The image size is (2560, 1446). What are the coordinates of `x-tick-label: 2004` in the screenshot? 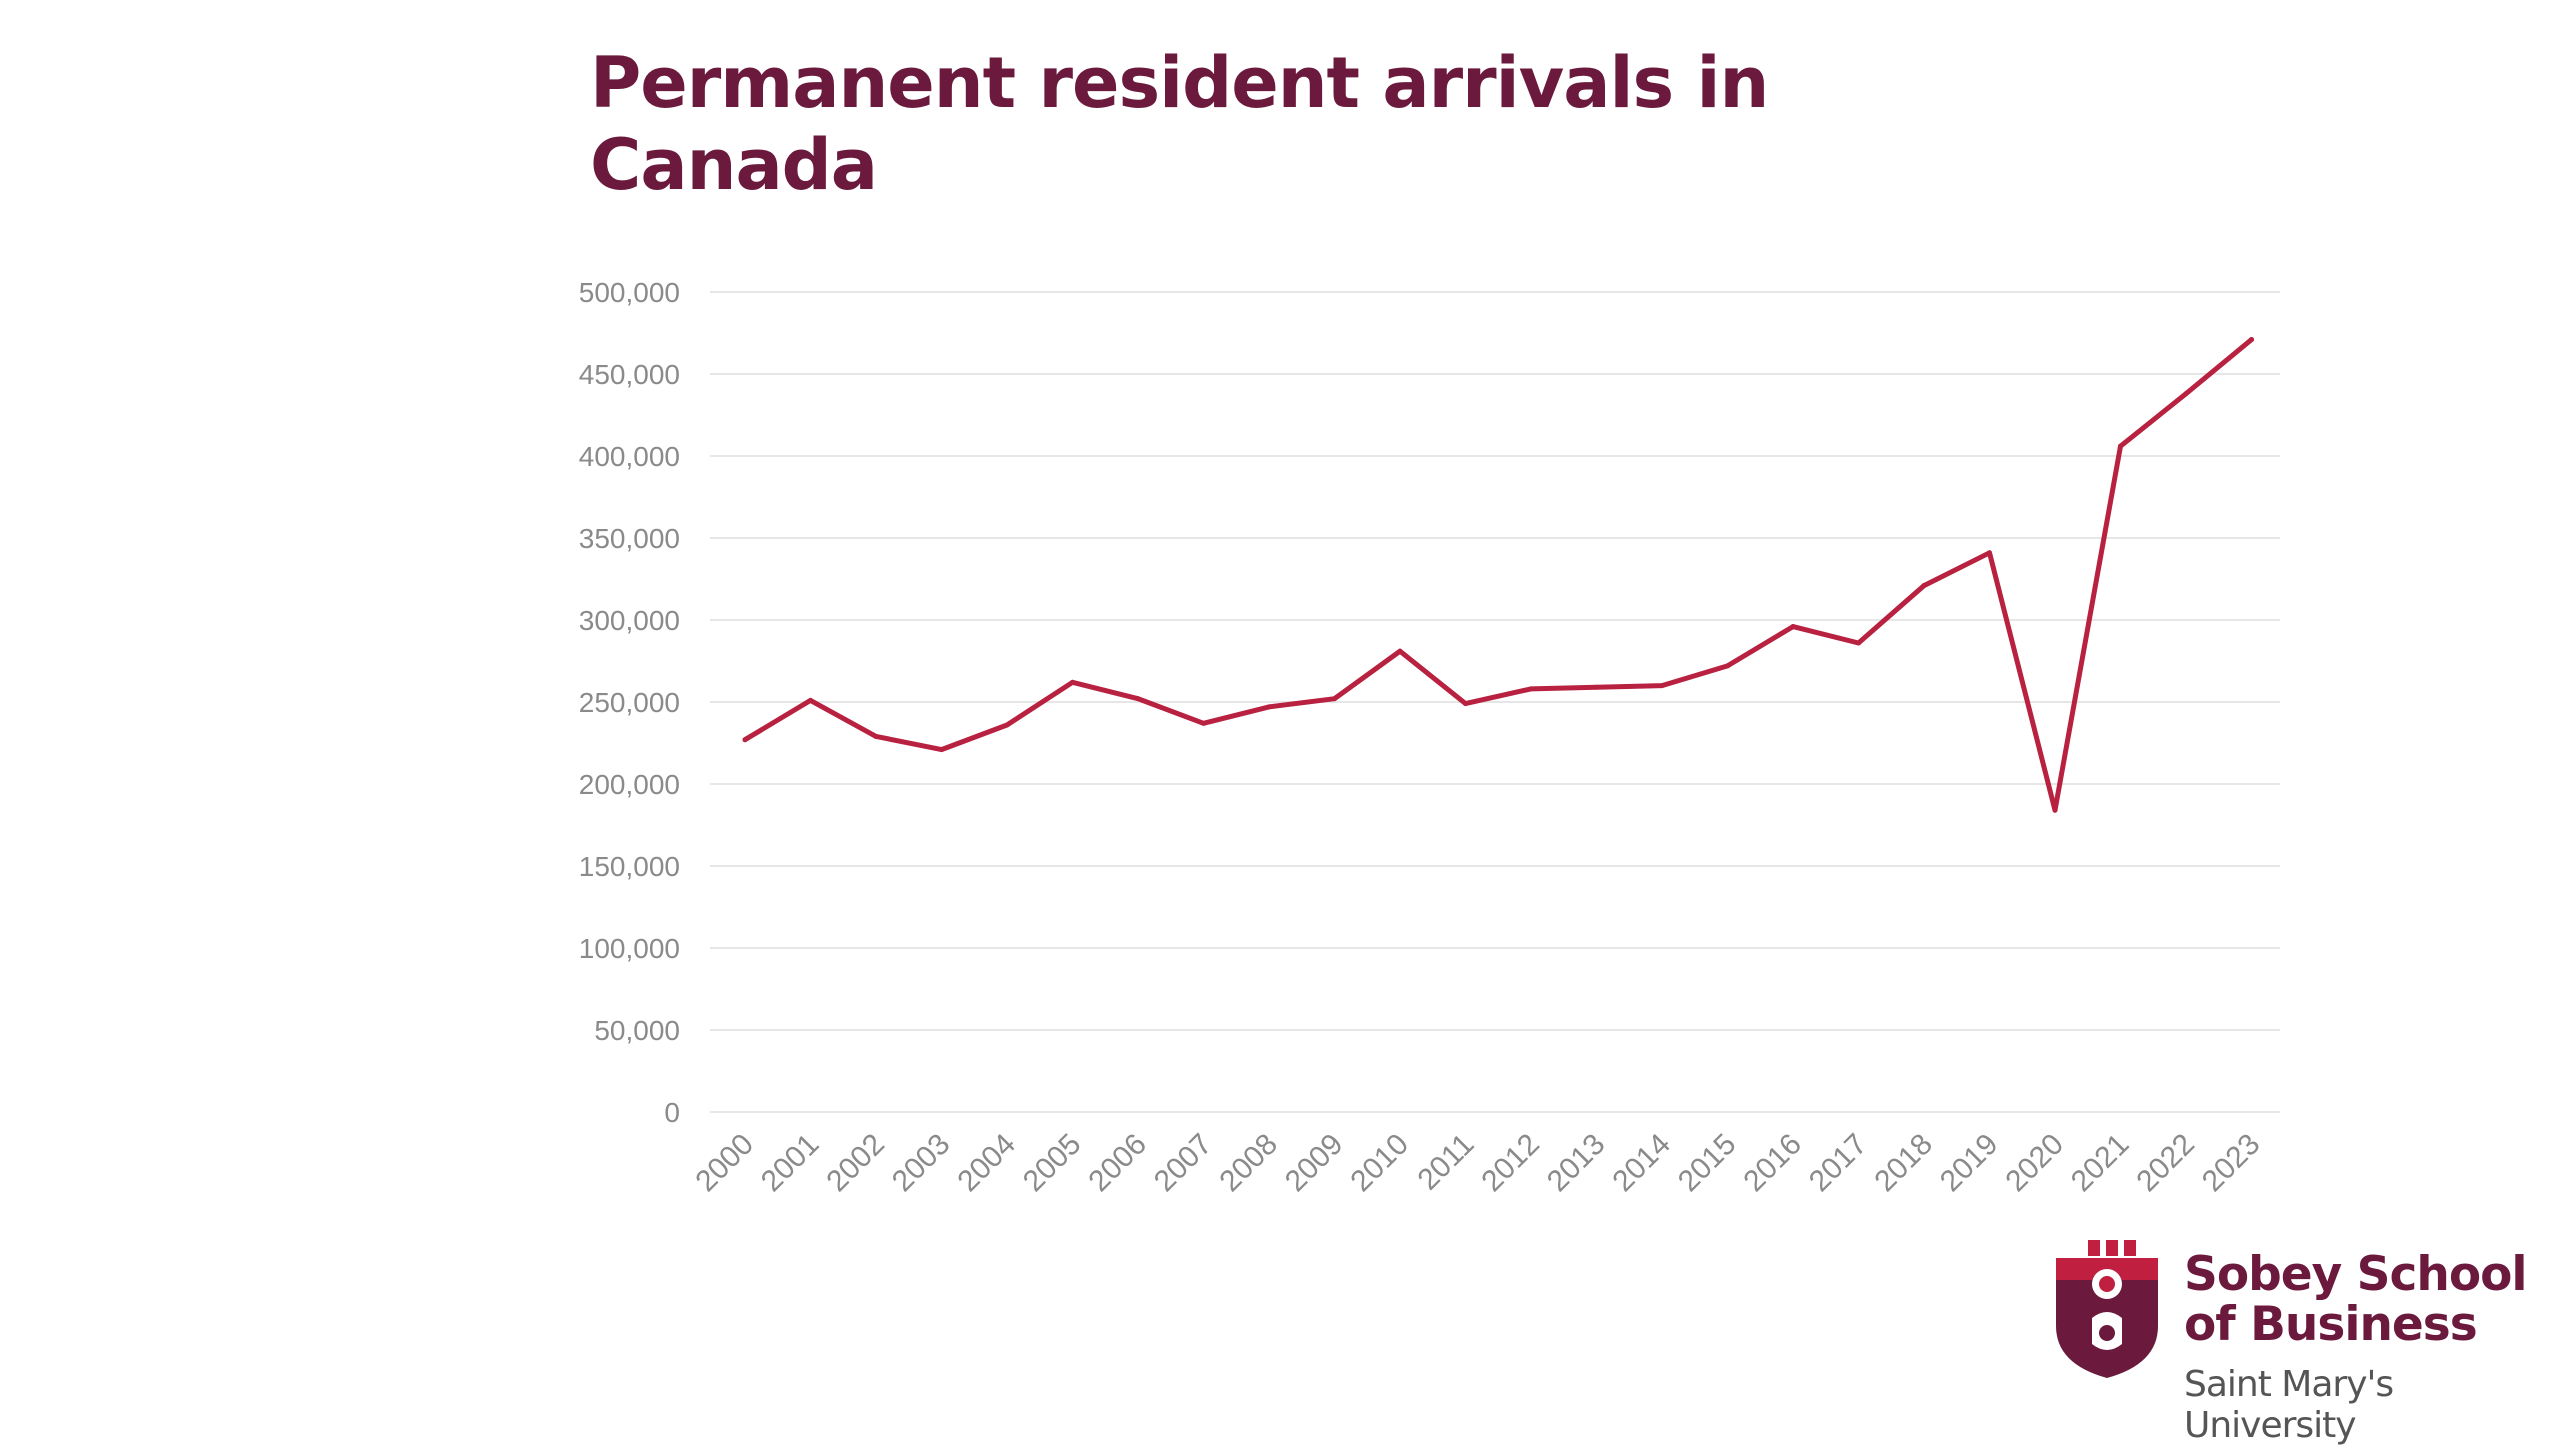 It's located at (986, 1163).